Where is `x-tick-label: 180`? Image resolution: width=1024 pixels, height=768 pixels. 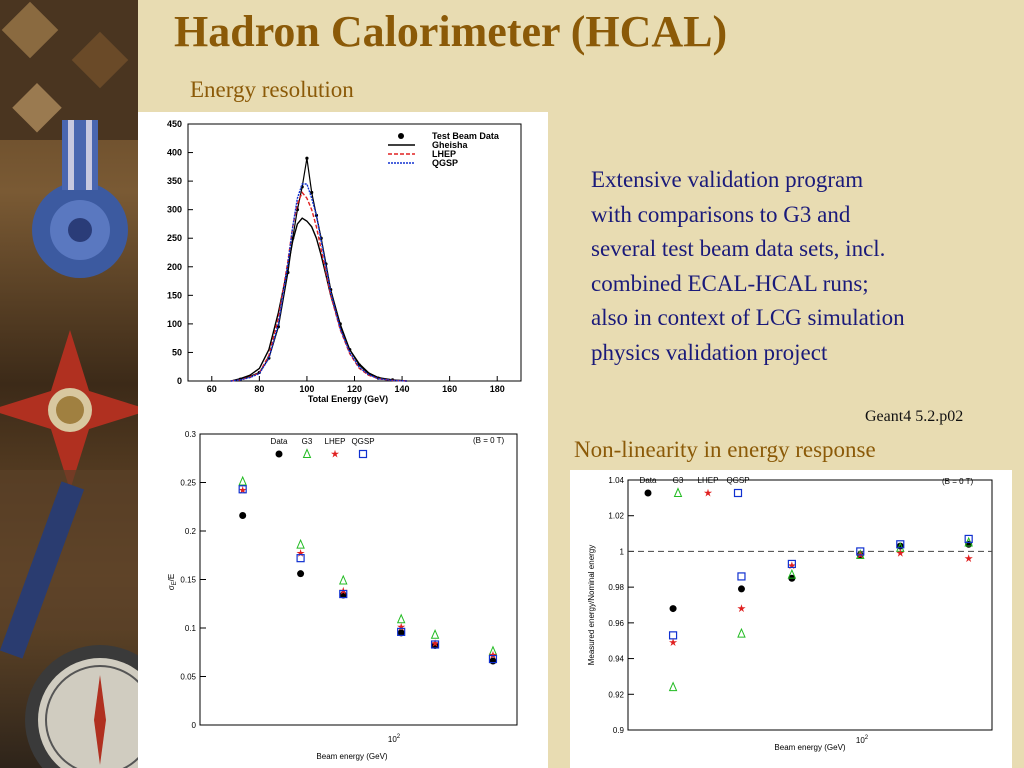 x-tick-label: 180 is located at coordinates (497, 389).